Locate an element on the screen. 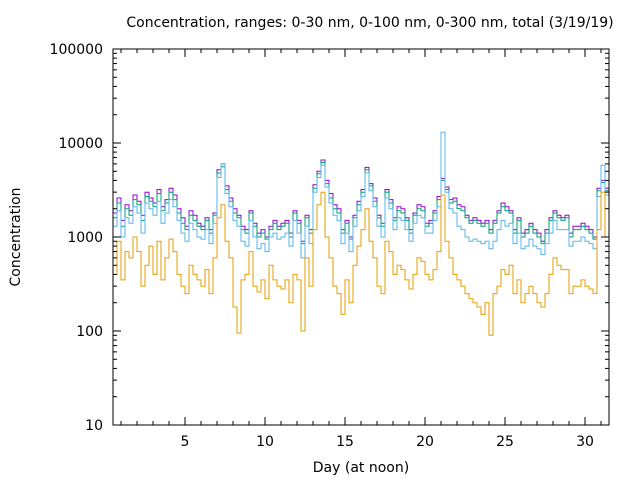  y-tick-label: 1000 is located at coordinates (85, 238).